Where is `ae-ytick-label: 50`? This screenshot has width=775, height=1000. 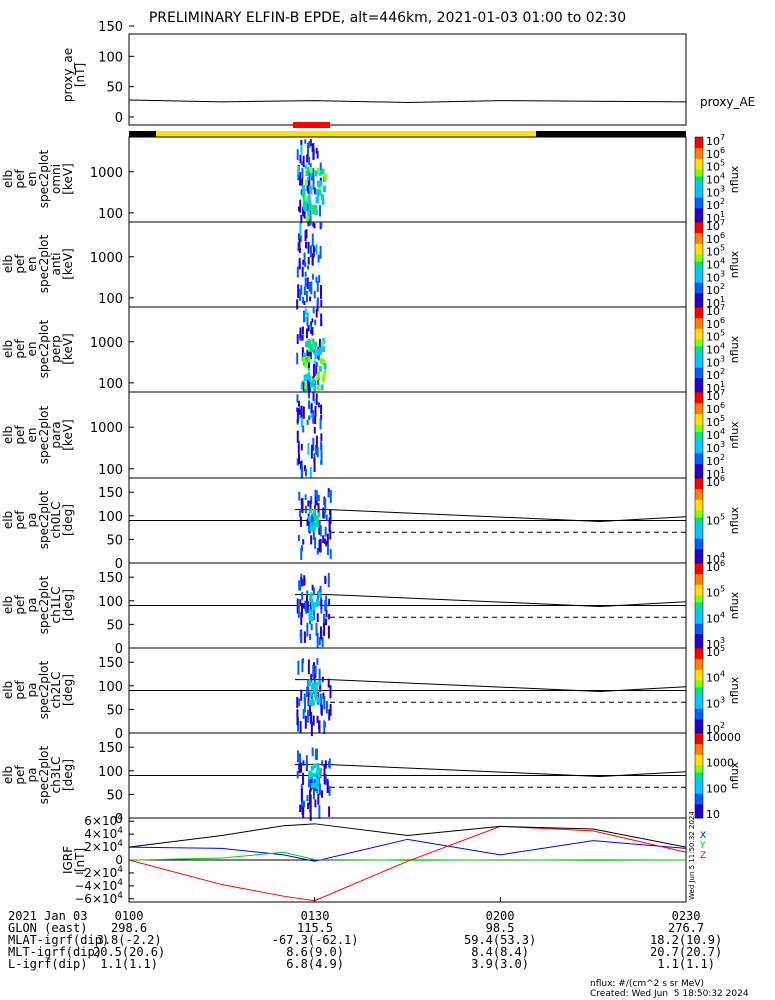 ae-ytick-label: 50 is located at coordinates (114, 88).